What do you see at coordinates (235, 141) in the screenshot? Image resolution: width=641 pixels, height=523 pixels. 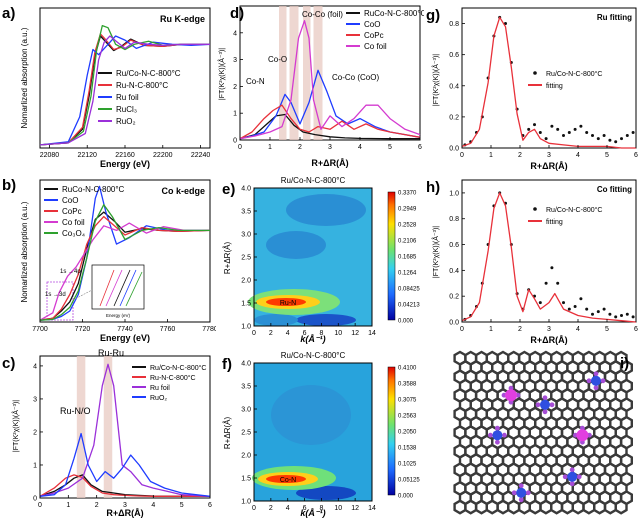 I see `y-tick-label: 0` at bounding box center [235, 141].